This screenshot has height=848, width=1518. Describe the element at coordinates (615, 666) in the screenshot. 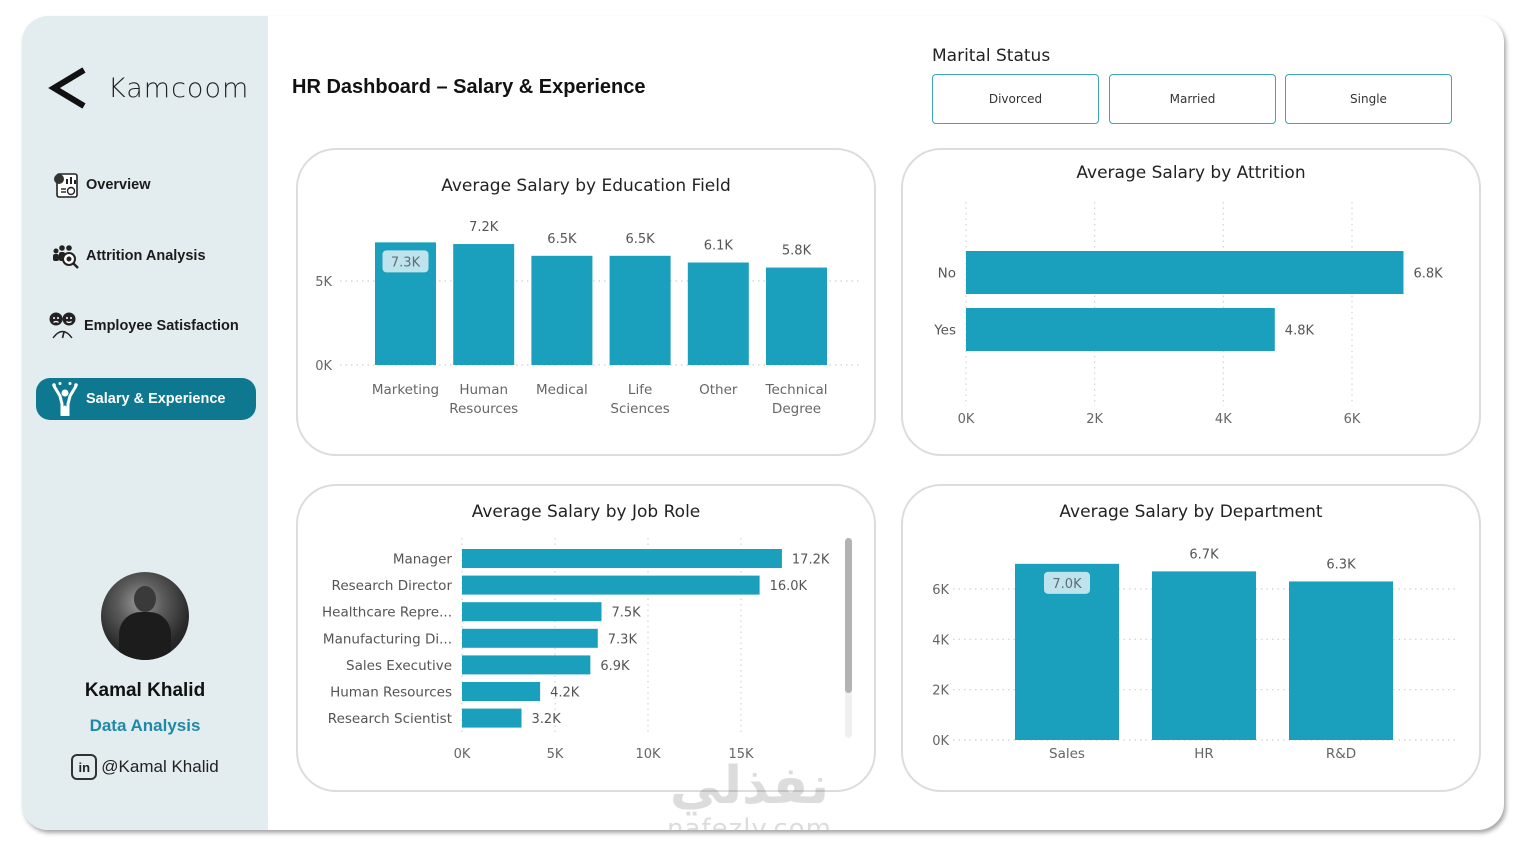

I see `data-label: 6.9K` at that location.